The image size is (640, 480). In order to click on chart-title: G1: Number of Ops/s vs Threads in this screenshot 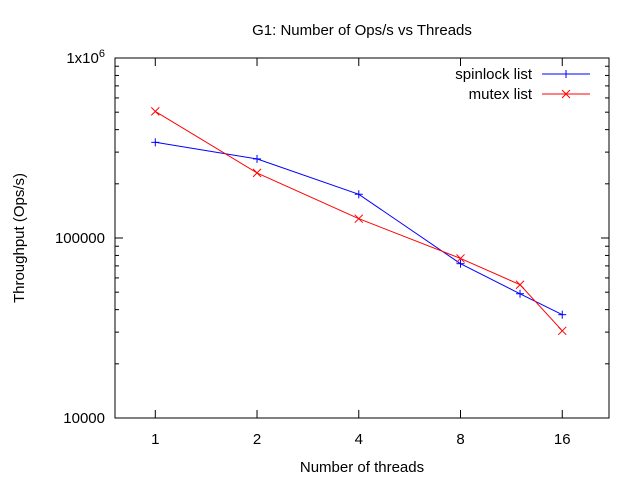, I will do `click(362, 30)`.